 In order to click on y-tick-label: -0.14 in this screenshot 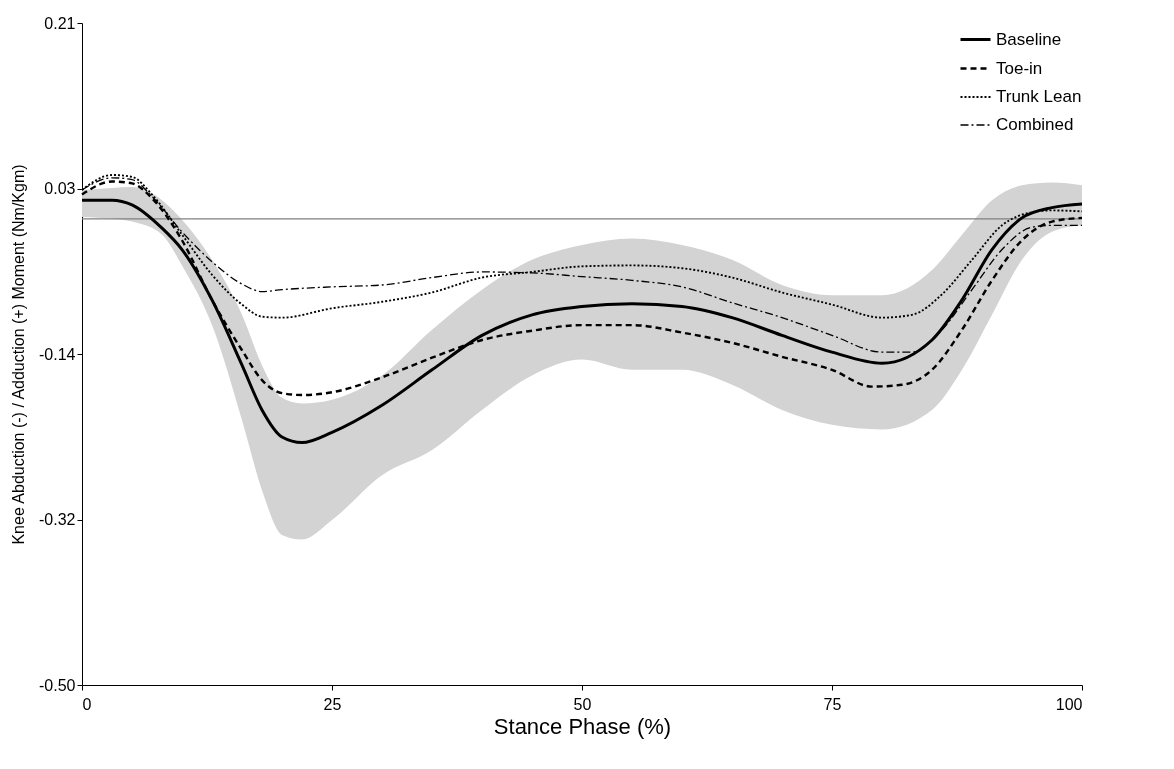, I will do `click(57, 354)`.